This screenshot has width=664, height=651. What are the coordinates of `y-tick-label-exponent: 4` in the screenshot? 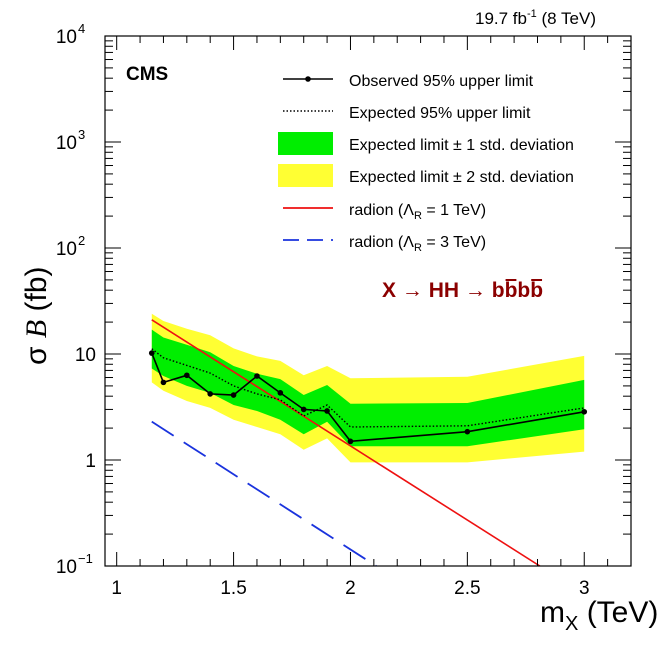 It's located at (81, 28).